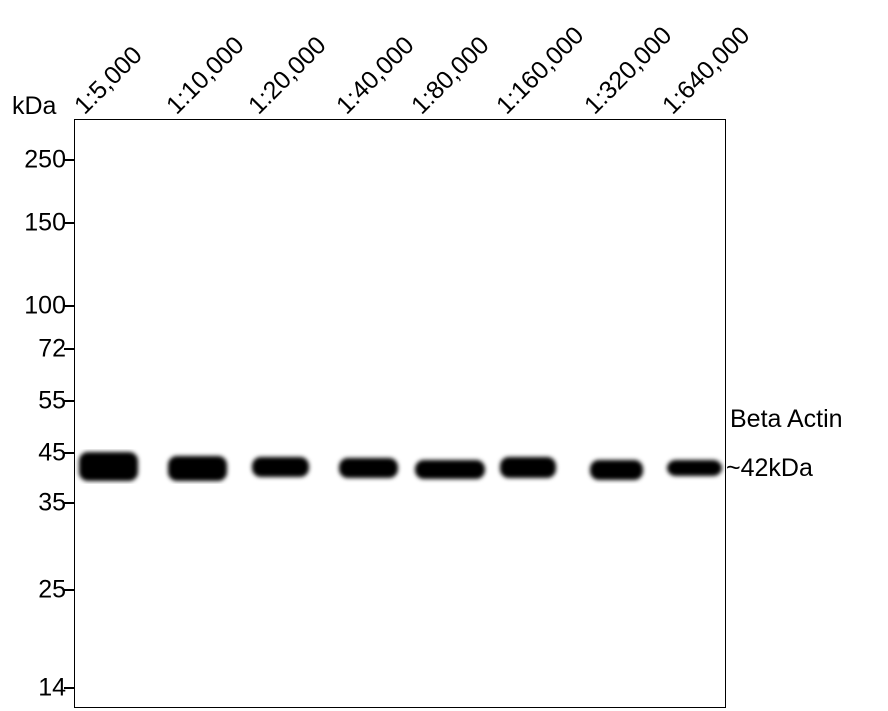 Image resolution: width=888 pixels, height=711 pixels. Describe the element at coordinates (52, 687) in the screenshot. I see `marker-label: 14` at that location.